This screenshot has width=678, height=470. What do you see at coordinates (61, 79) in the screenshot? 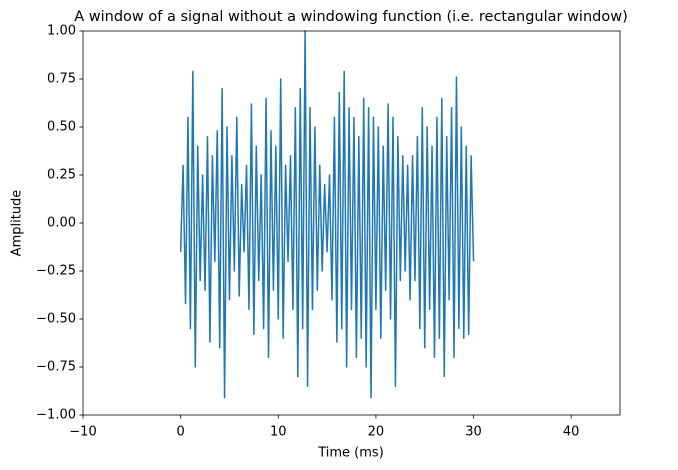
I see `y-tick-label: 0.75` at bounding box center [61, 79].